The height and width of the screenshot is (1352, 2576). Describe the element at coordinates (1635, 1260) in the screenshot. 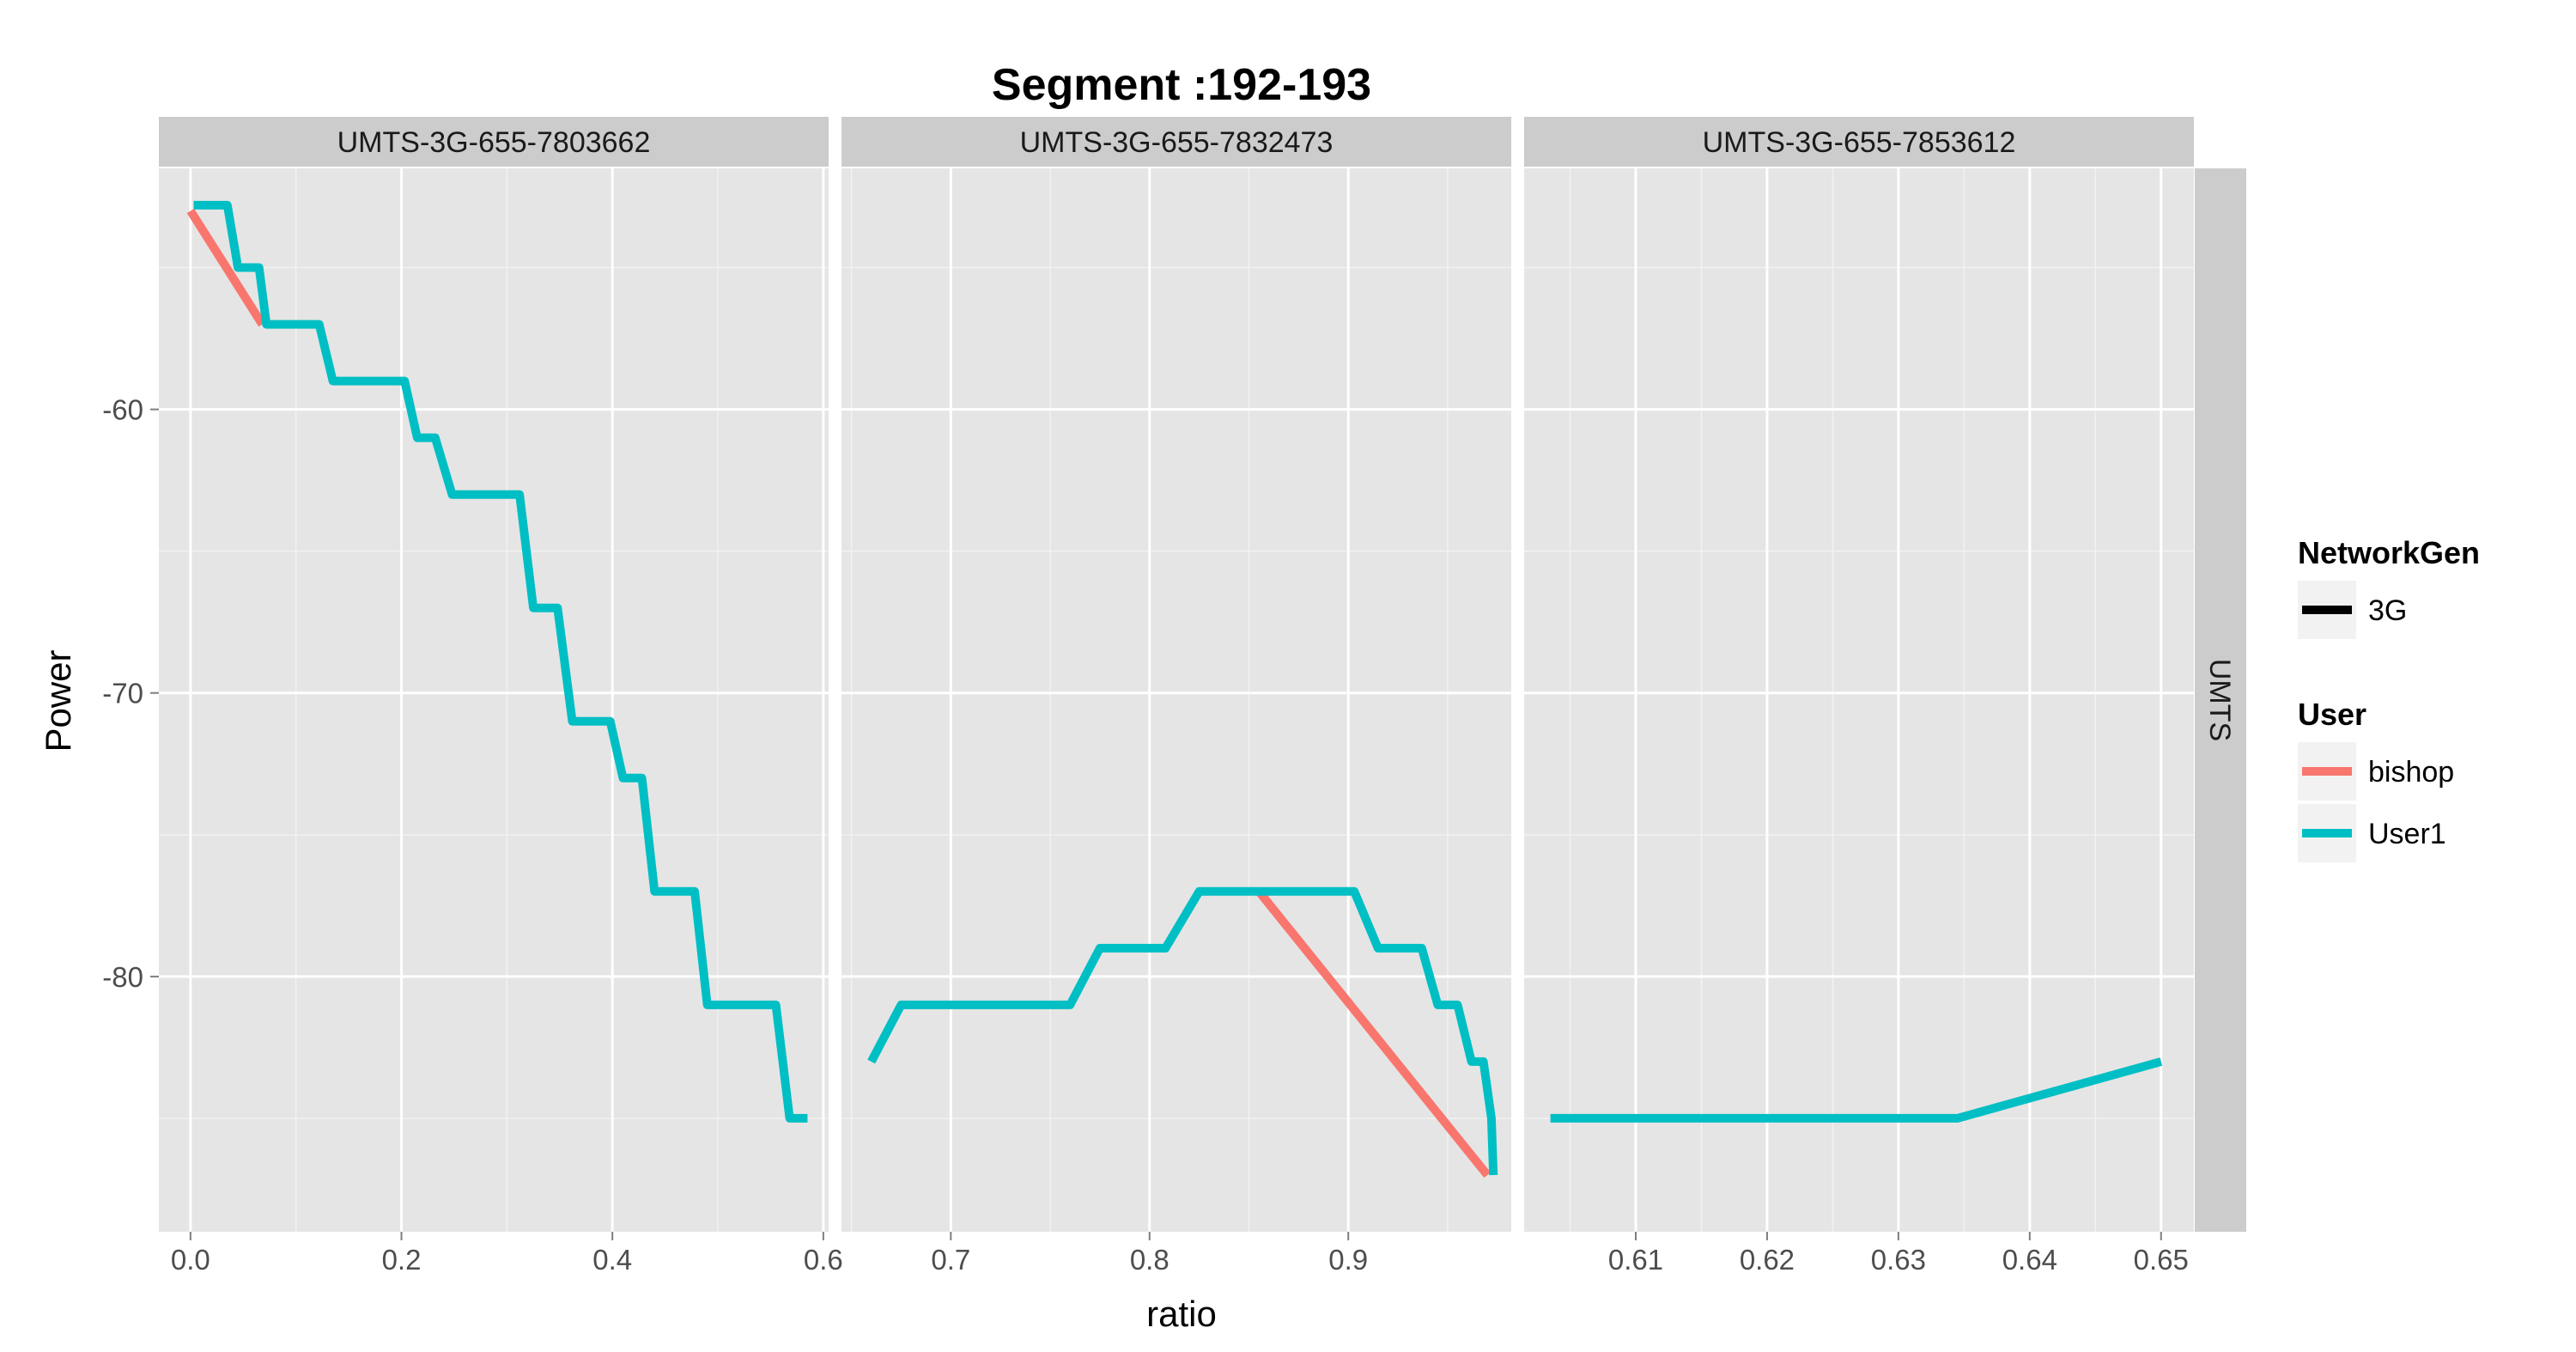

I see `x-tick-label: 0.61` at that location.